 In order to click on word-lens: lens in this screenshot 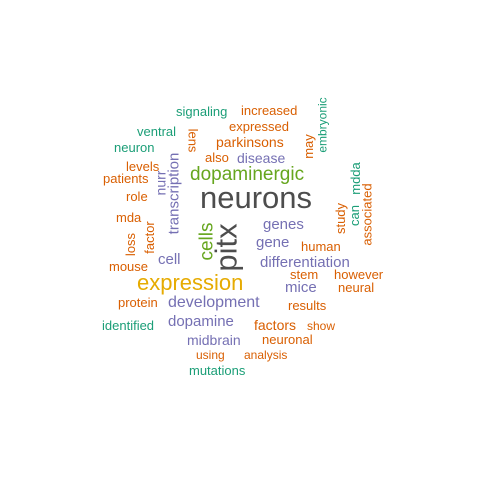, I will do `click(193, 140)`.